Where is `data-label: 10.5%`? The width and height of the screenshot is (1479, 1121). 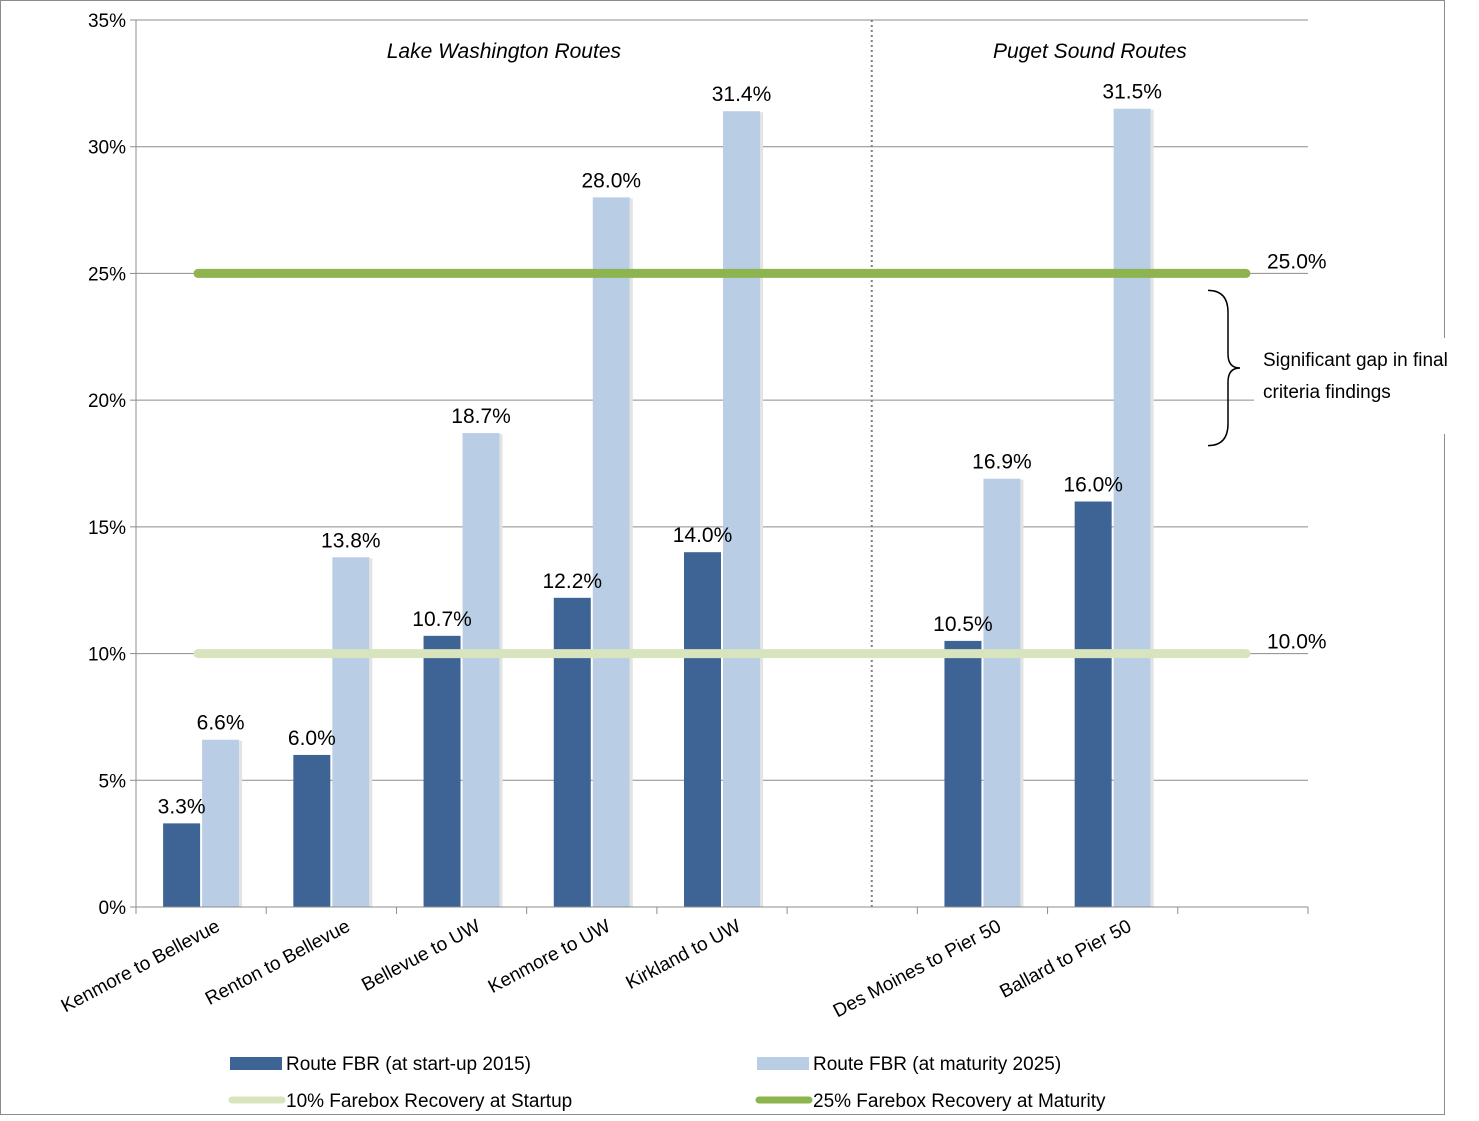
data-label: 10.5% is located at coordinates (963, 624).